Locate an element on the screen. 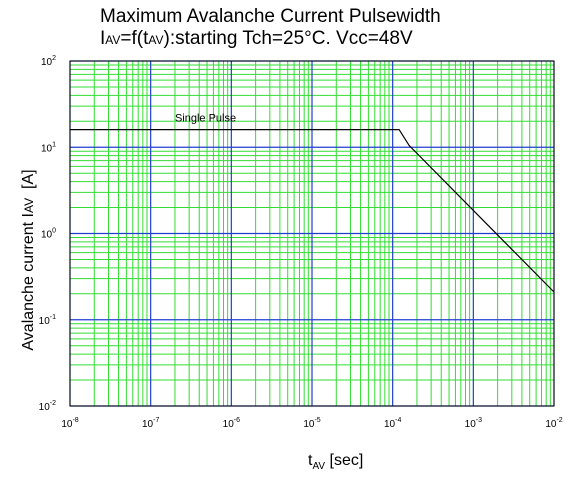 The image size is (574, 478). y-tick-label: 10⁰ is located at coordinates (48, 234).